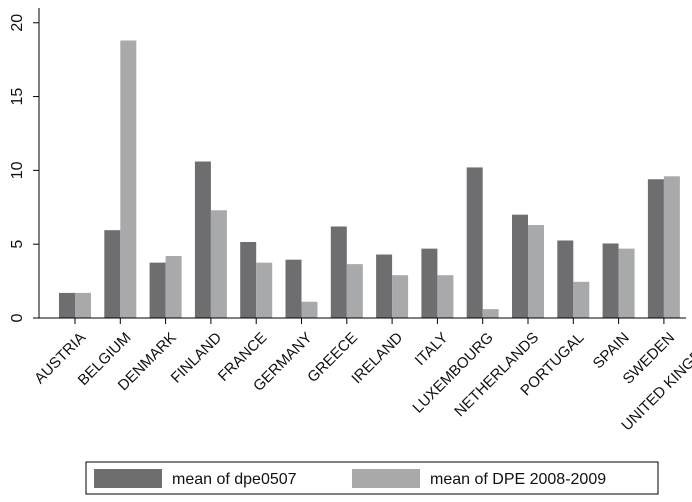 The height and width of the screenshot is (502, 692). I want to click on bar-dpe2008-2009-denmark, so click(173, 287).